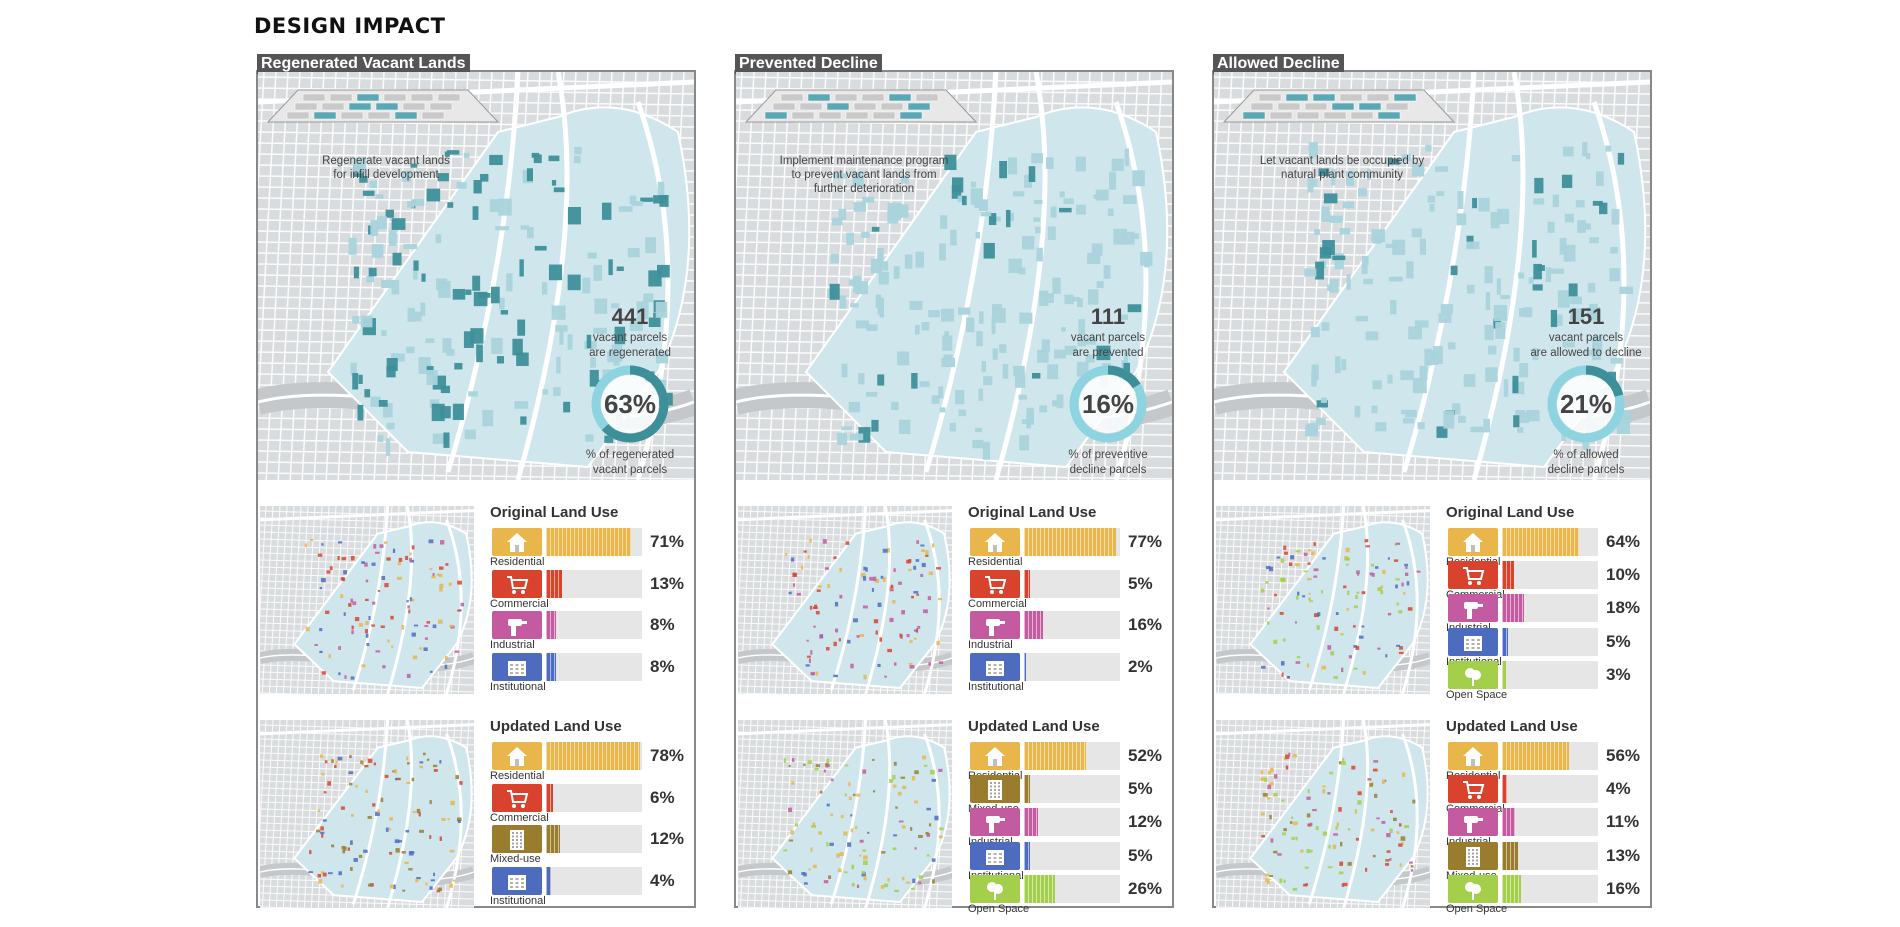 The image size is (1900, 927). What do you see at coordinates (667, 583) in the screenshot?
I see `land-use-percent: 13%` at bounding box center [667, 583].